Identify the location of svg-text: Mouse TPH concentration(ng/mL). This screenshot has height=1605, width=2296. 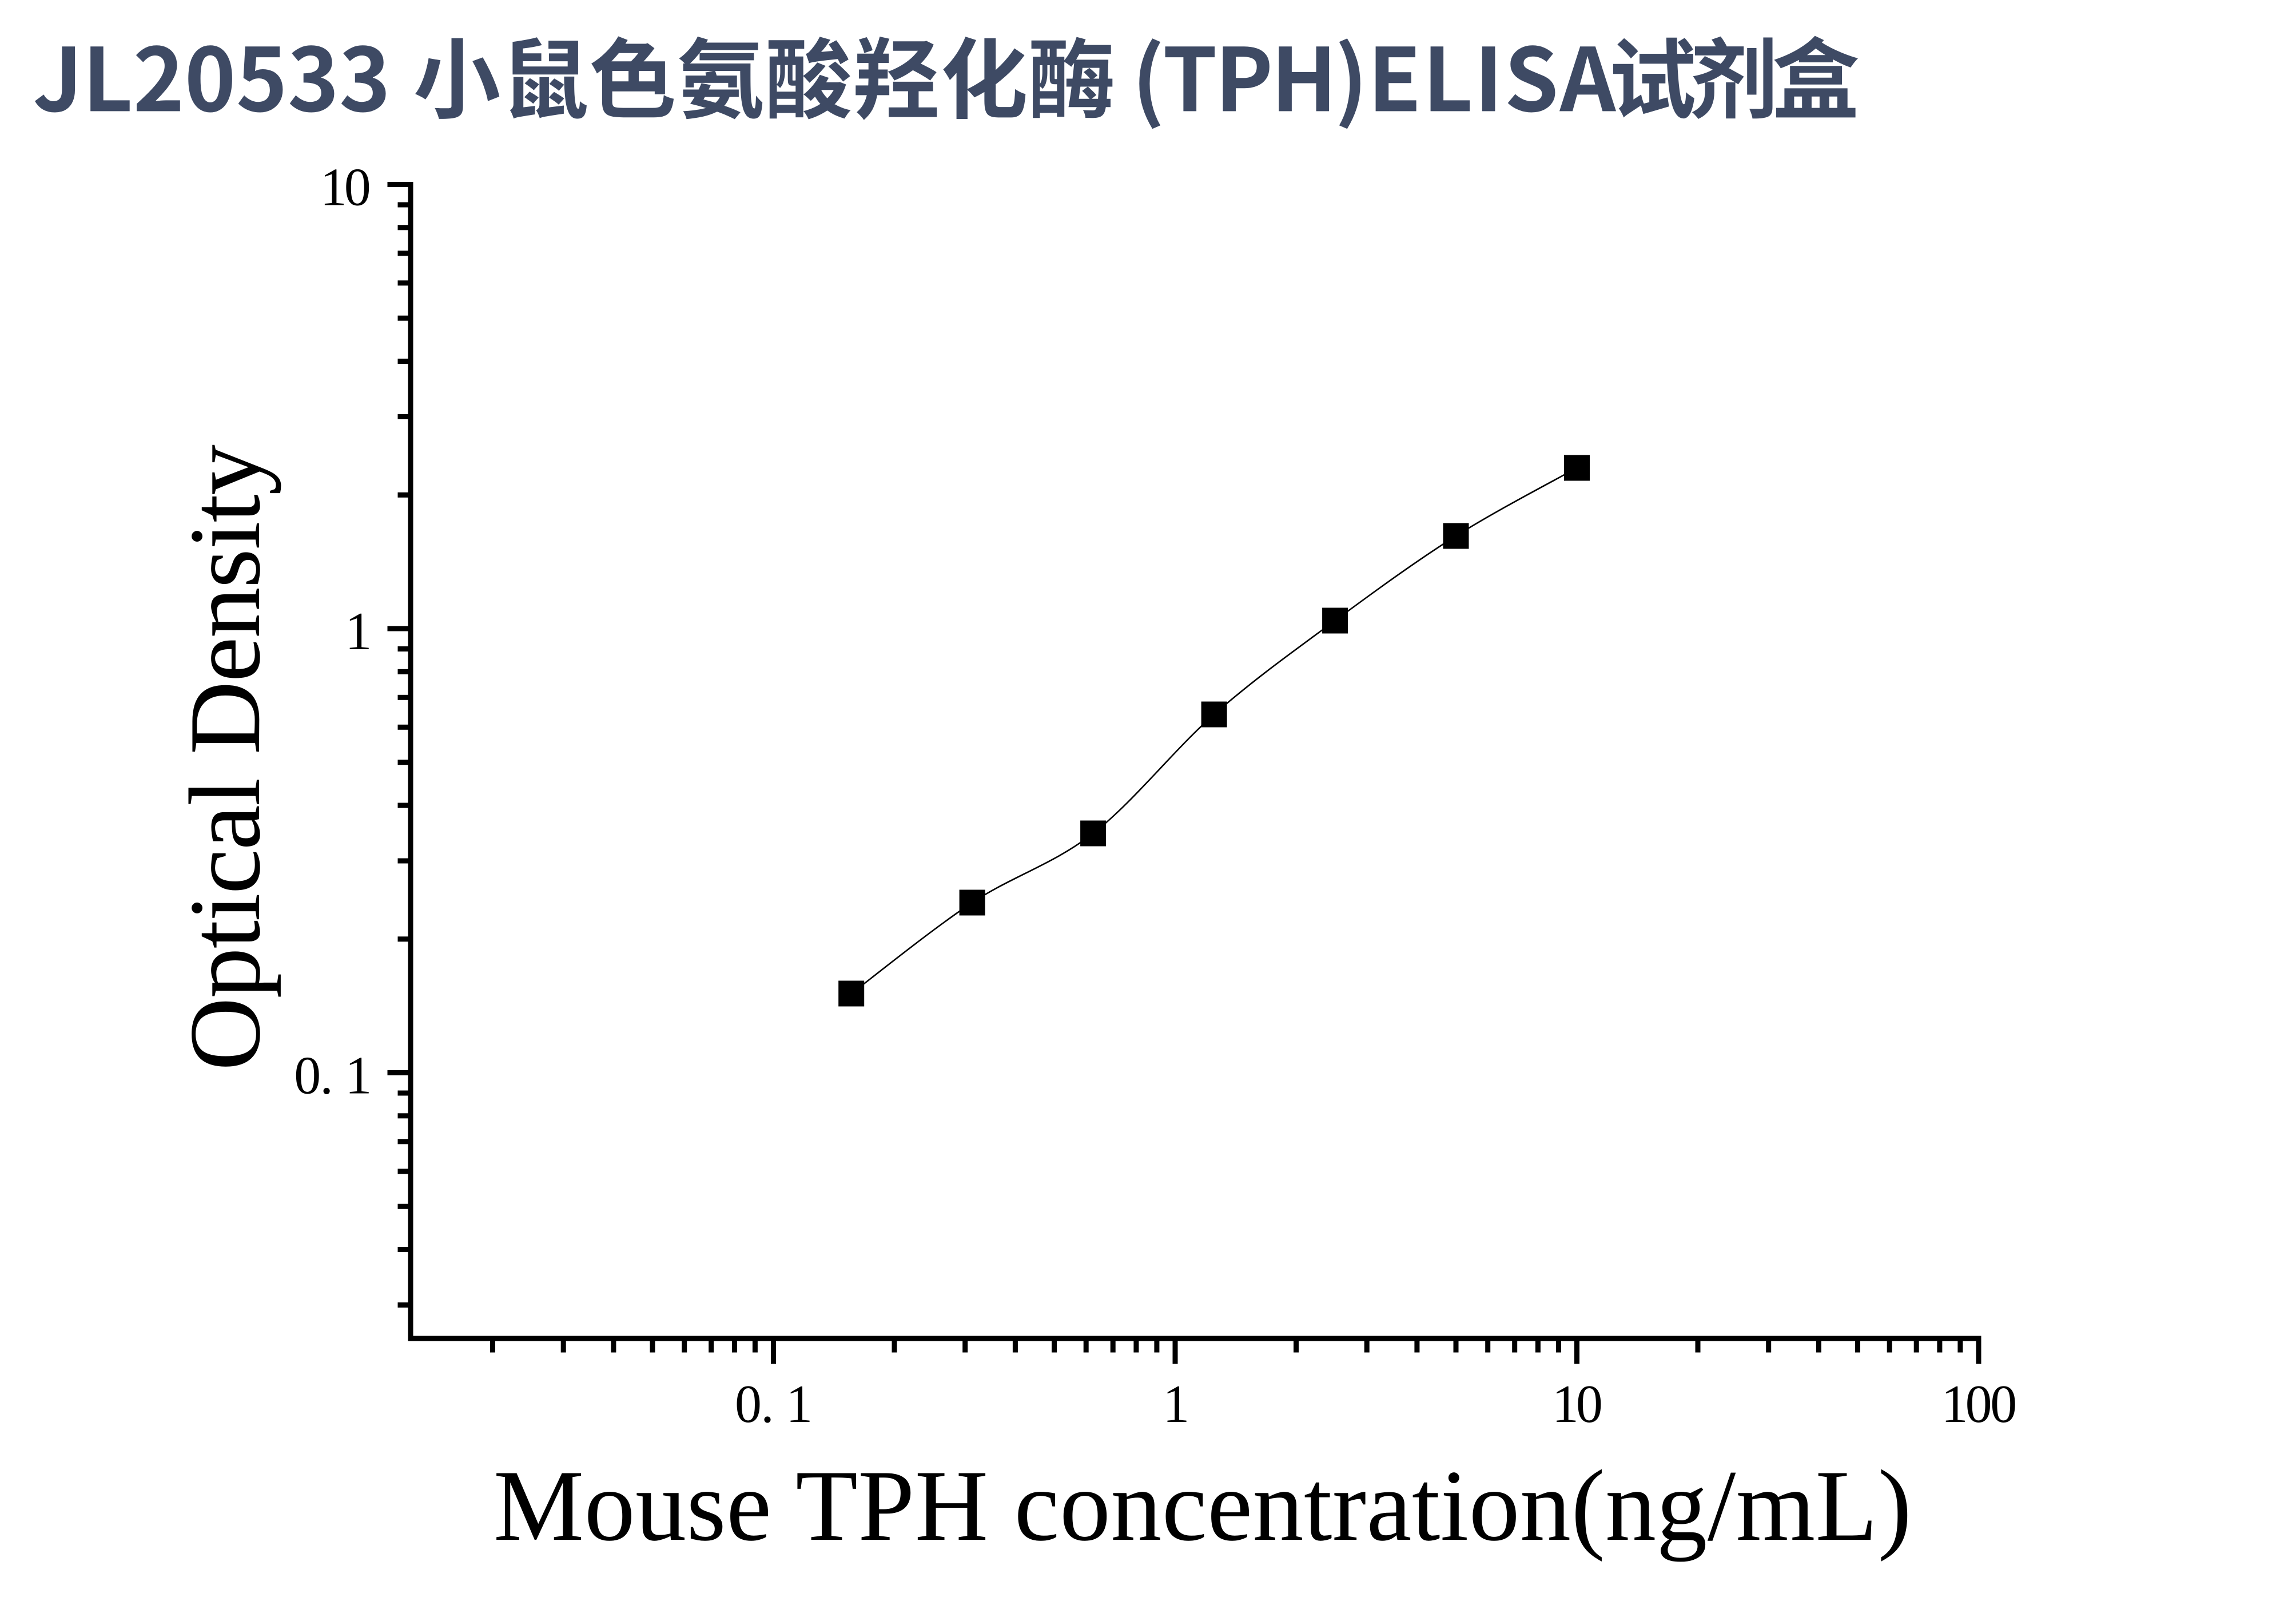
(1203, 1505).